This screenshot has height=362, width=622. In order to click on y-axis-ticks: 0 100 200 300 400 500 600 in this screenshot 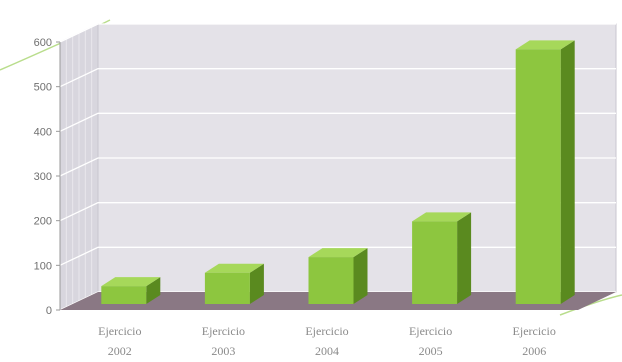, I will do `click(47, 177)`.